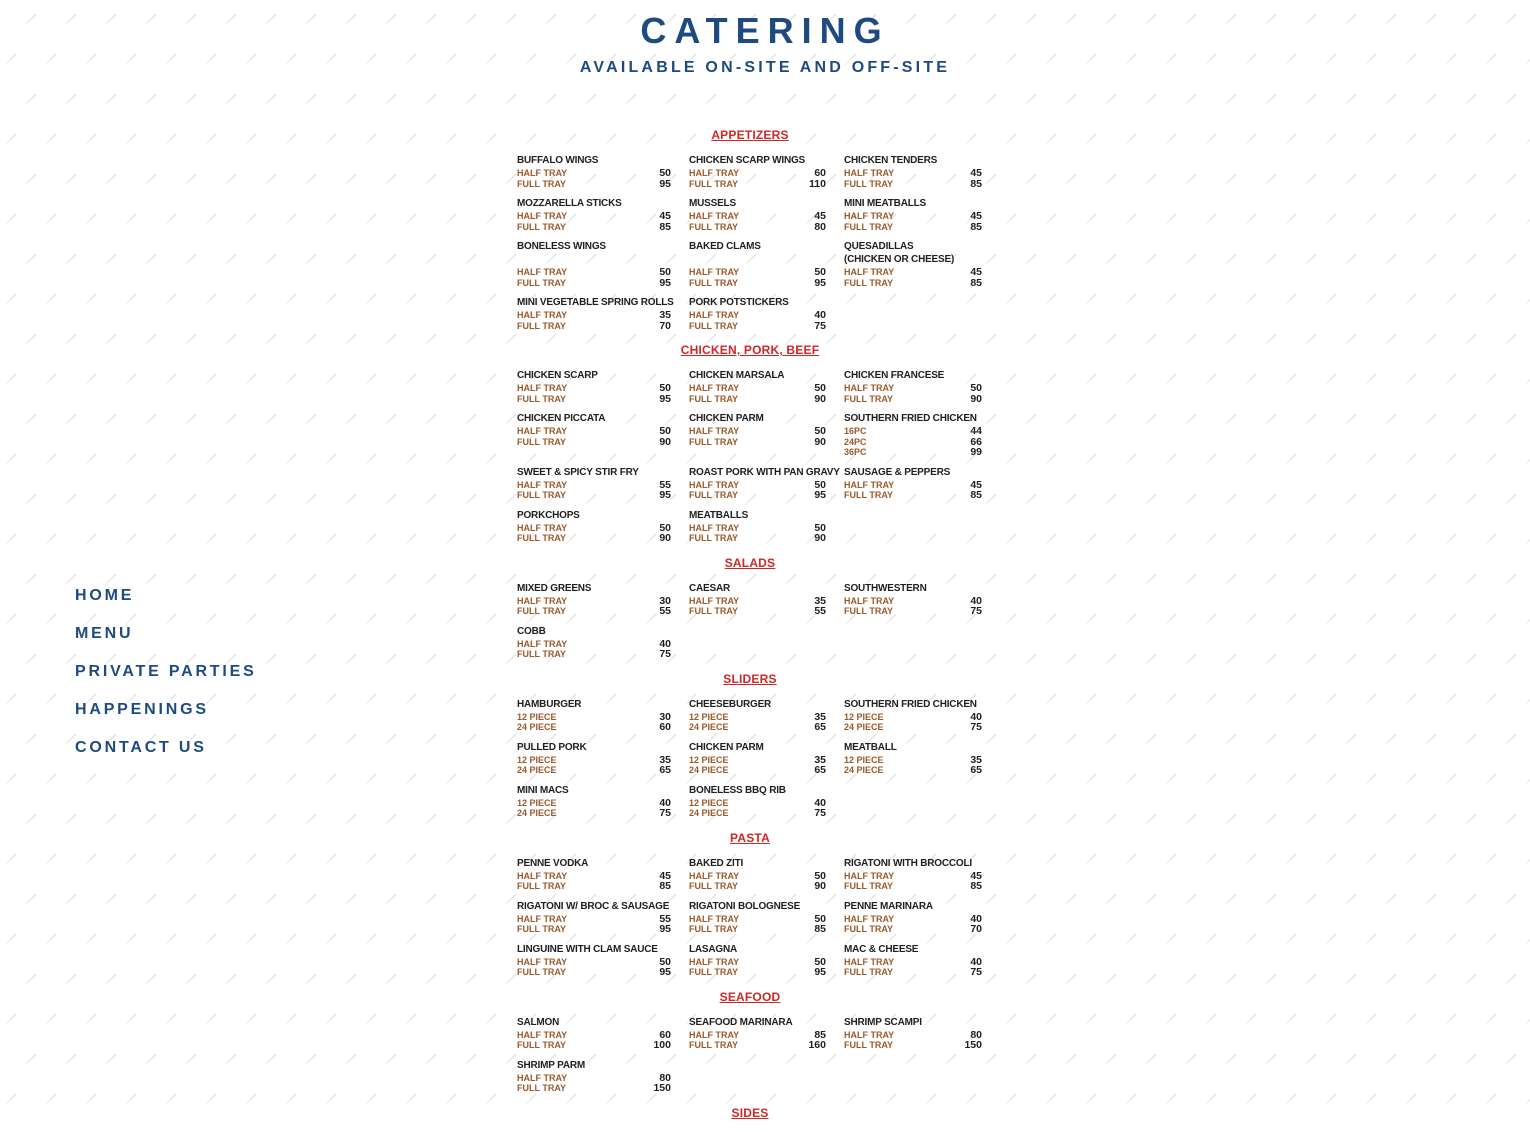 The height and width of the screenshot is (1132, 1530). I want to click on price-line: HALF TRAY 80, so click(594, 1078).